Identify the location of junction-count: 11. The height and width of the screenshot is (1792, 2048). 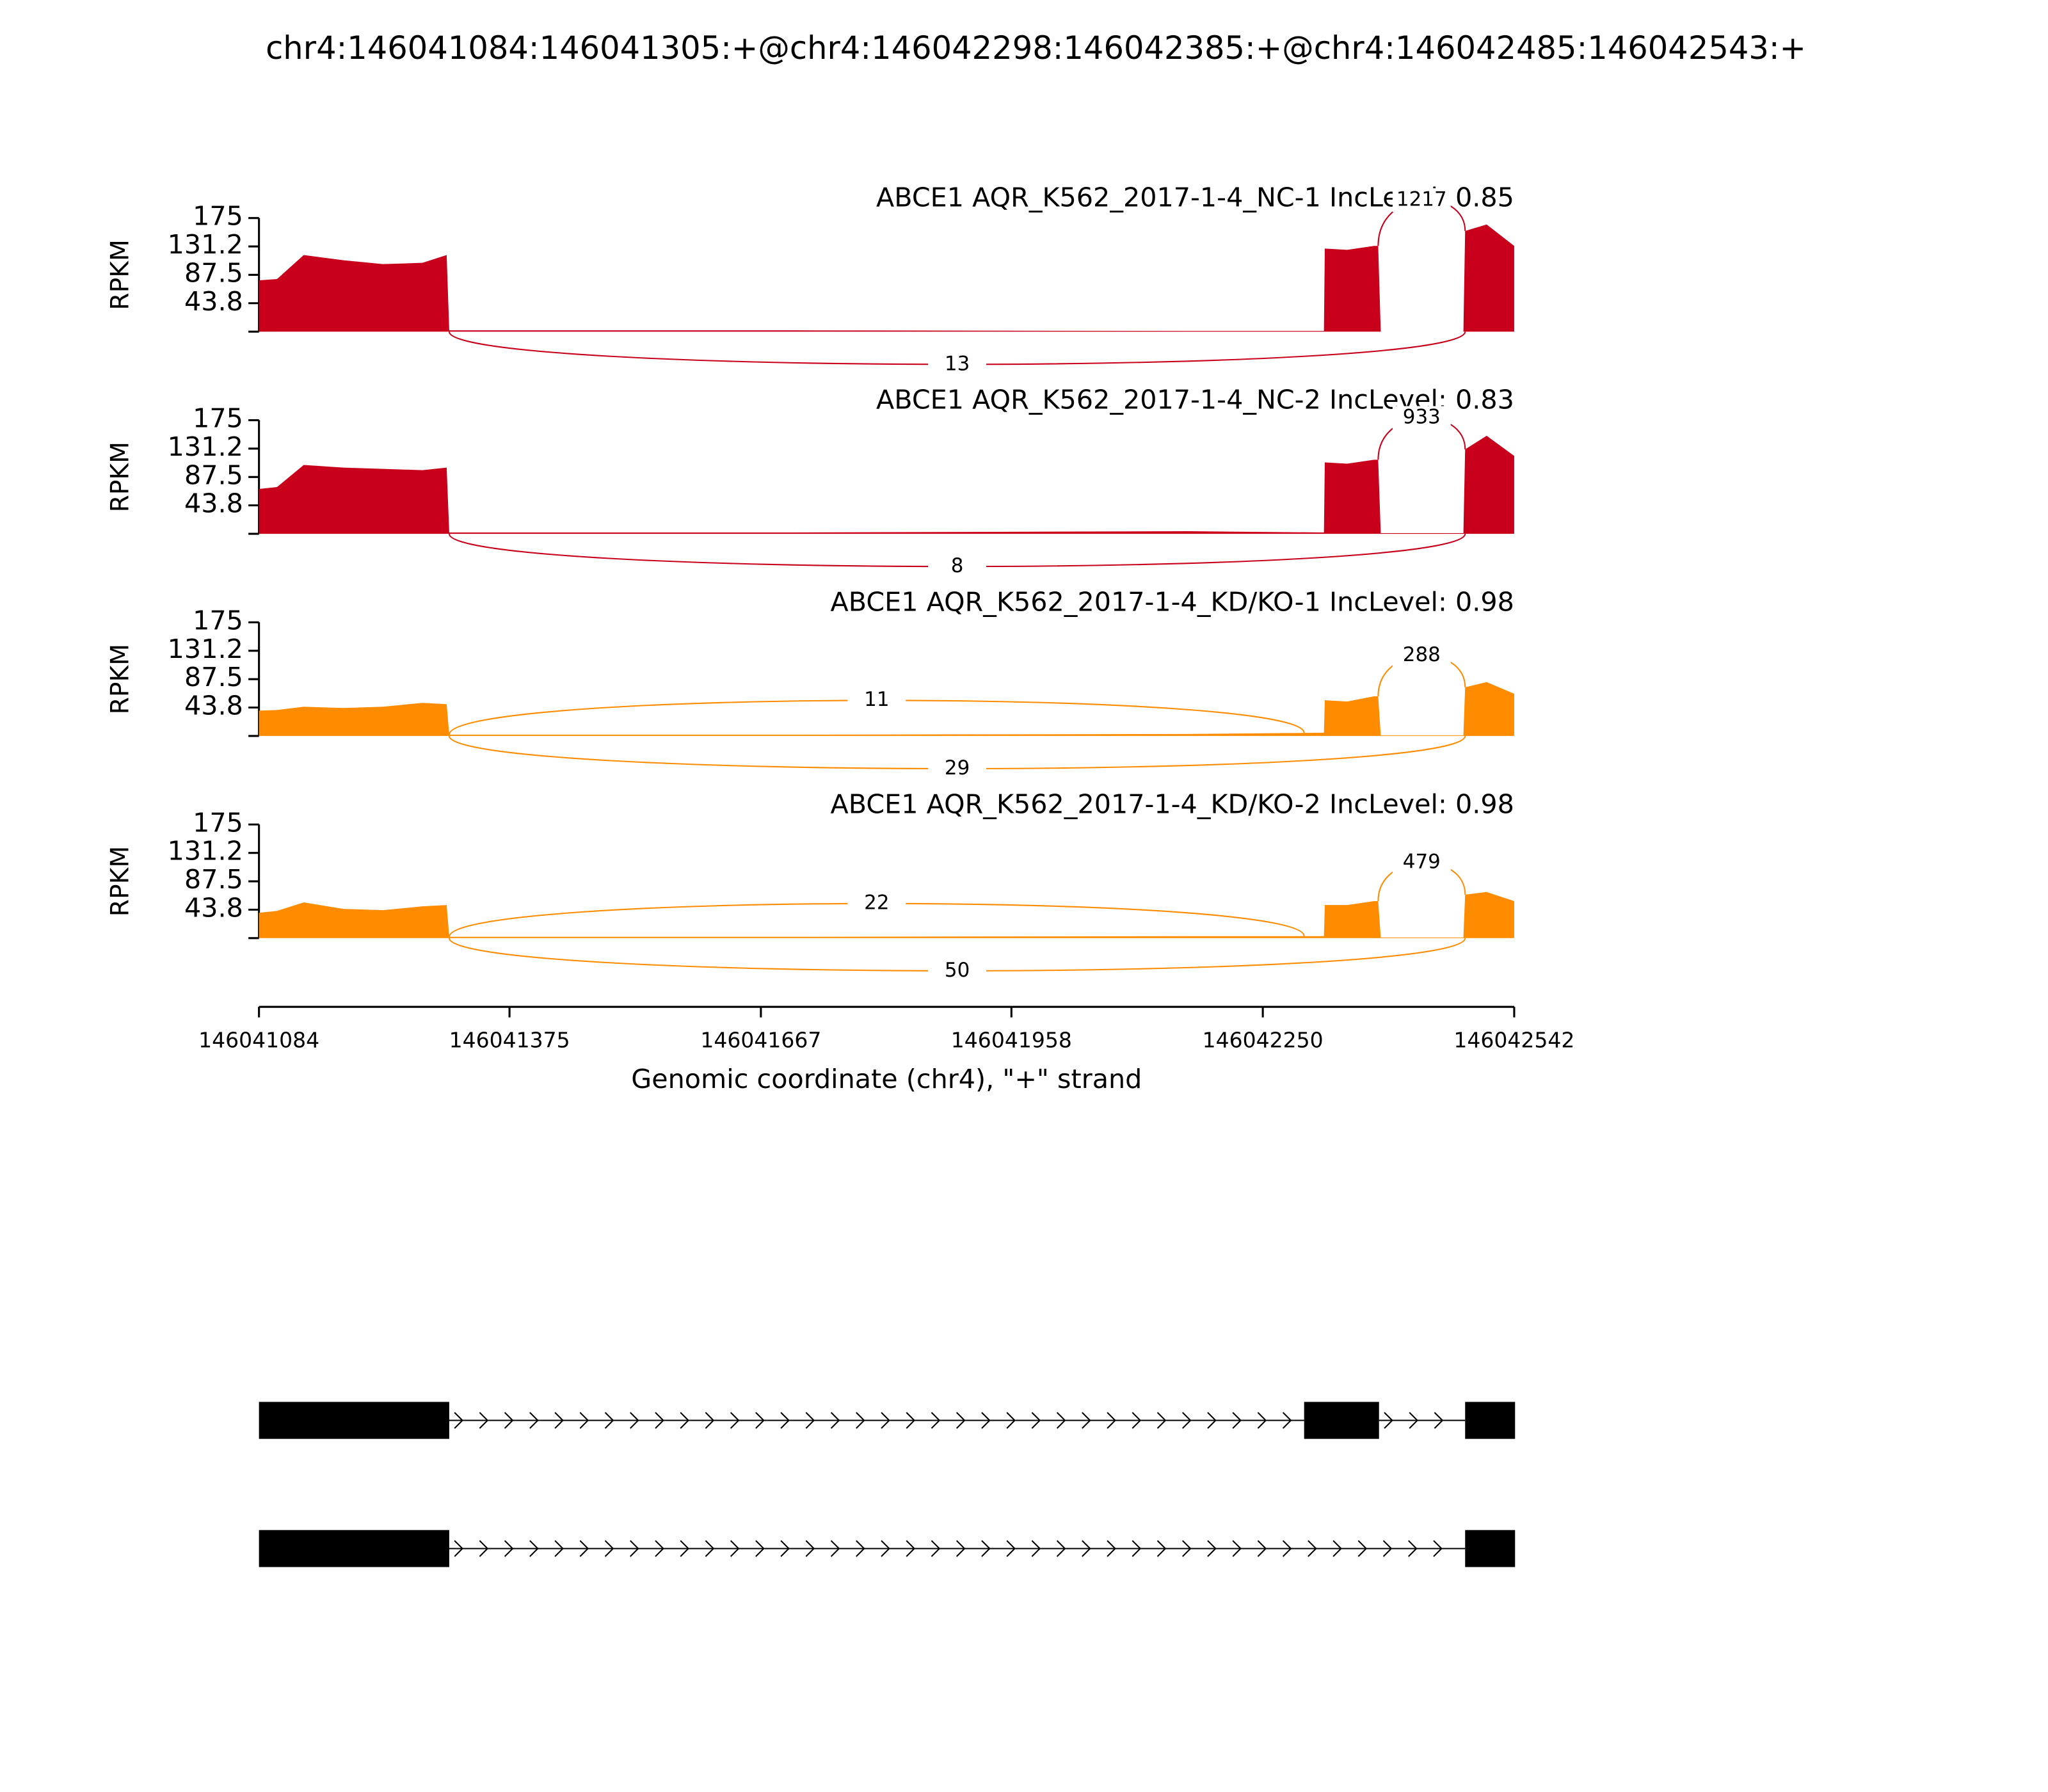
(876, 699).